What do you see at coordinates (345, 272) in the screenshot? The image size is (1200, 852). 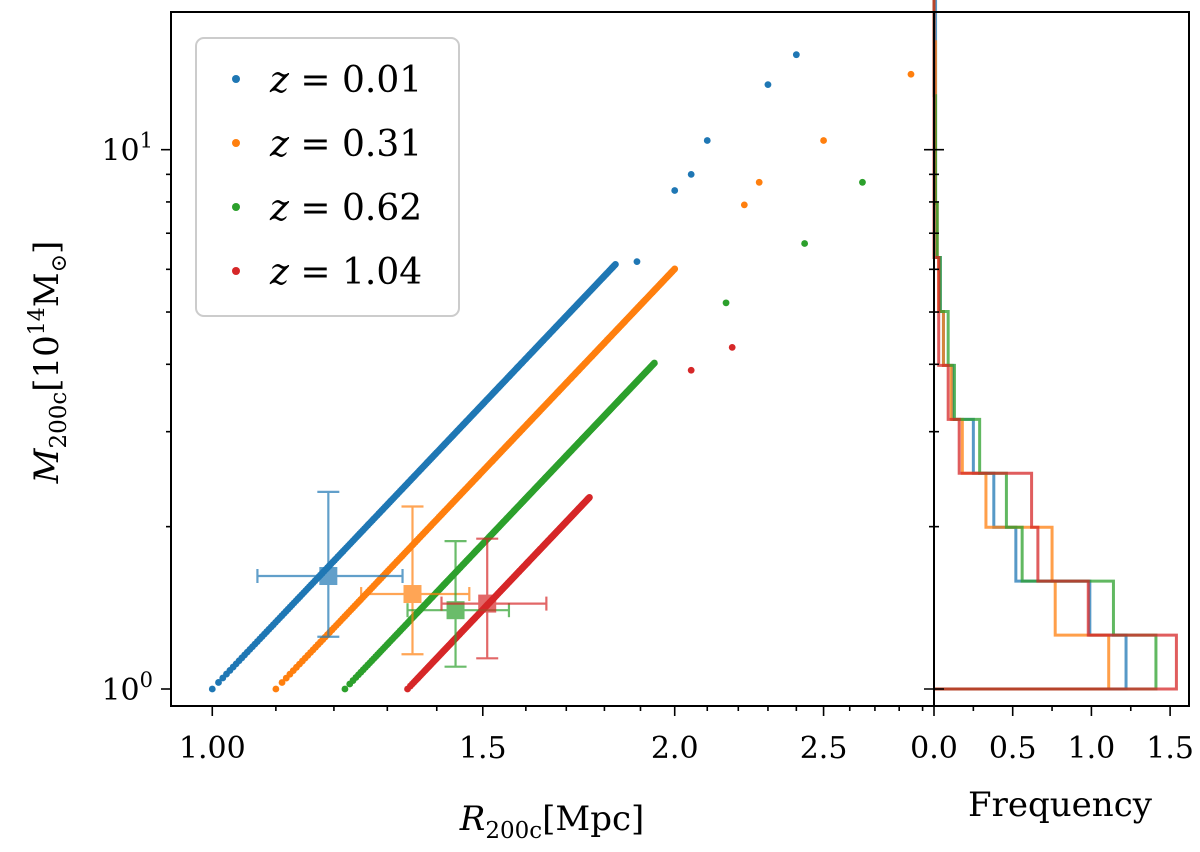 I see `legend-label: z = 1.04` at bounding box center [345, 272].